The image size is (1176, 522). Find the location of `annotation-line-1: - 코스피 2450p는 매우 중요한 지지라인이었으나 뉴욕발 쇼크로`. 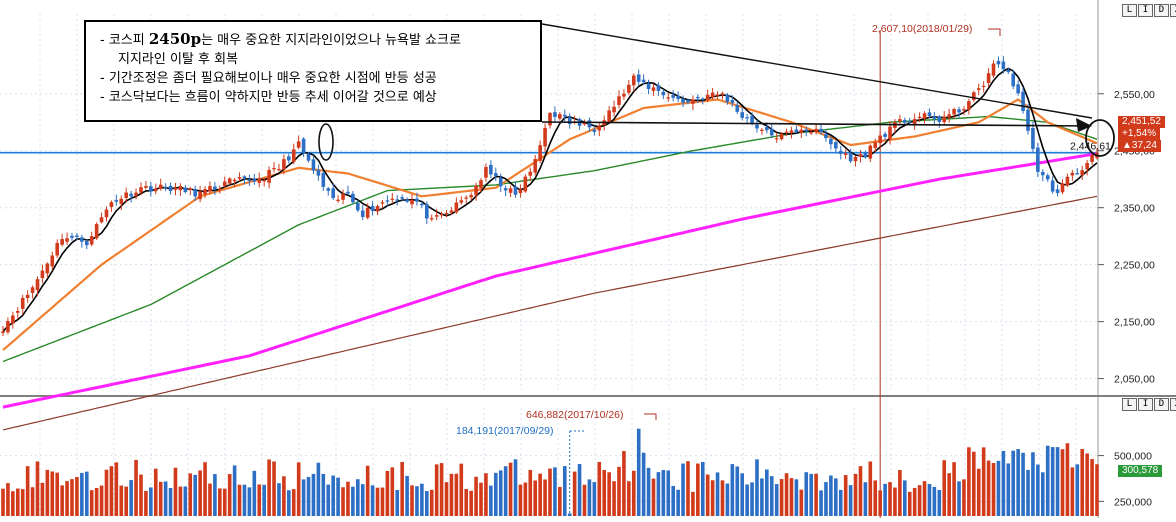

annotation-line-1: - 코스피 2450p는 매우 중요한 지지라인이었으나 뉴욕발 쇼크로 is located at coordinates (280, 39).